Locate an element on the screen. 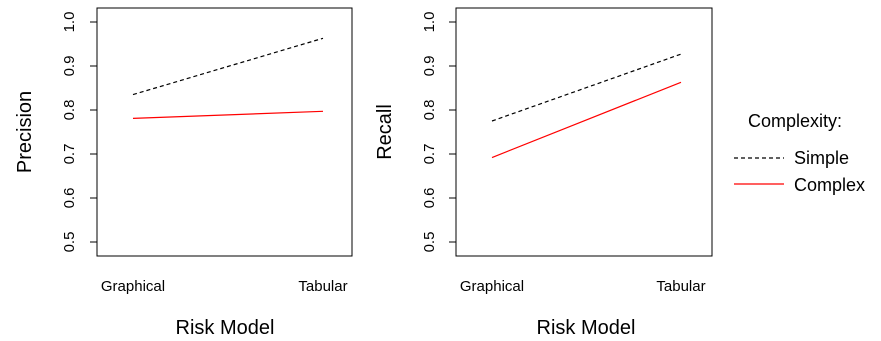  y-axis-title: Precision is located at coordinates (25, 132).